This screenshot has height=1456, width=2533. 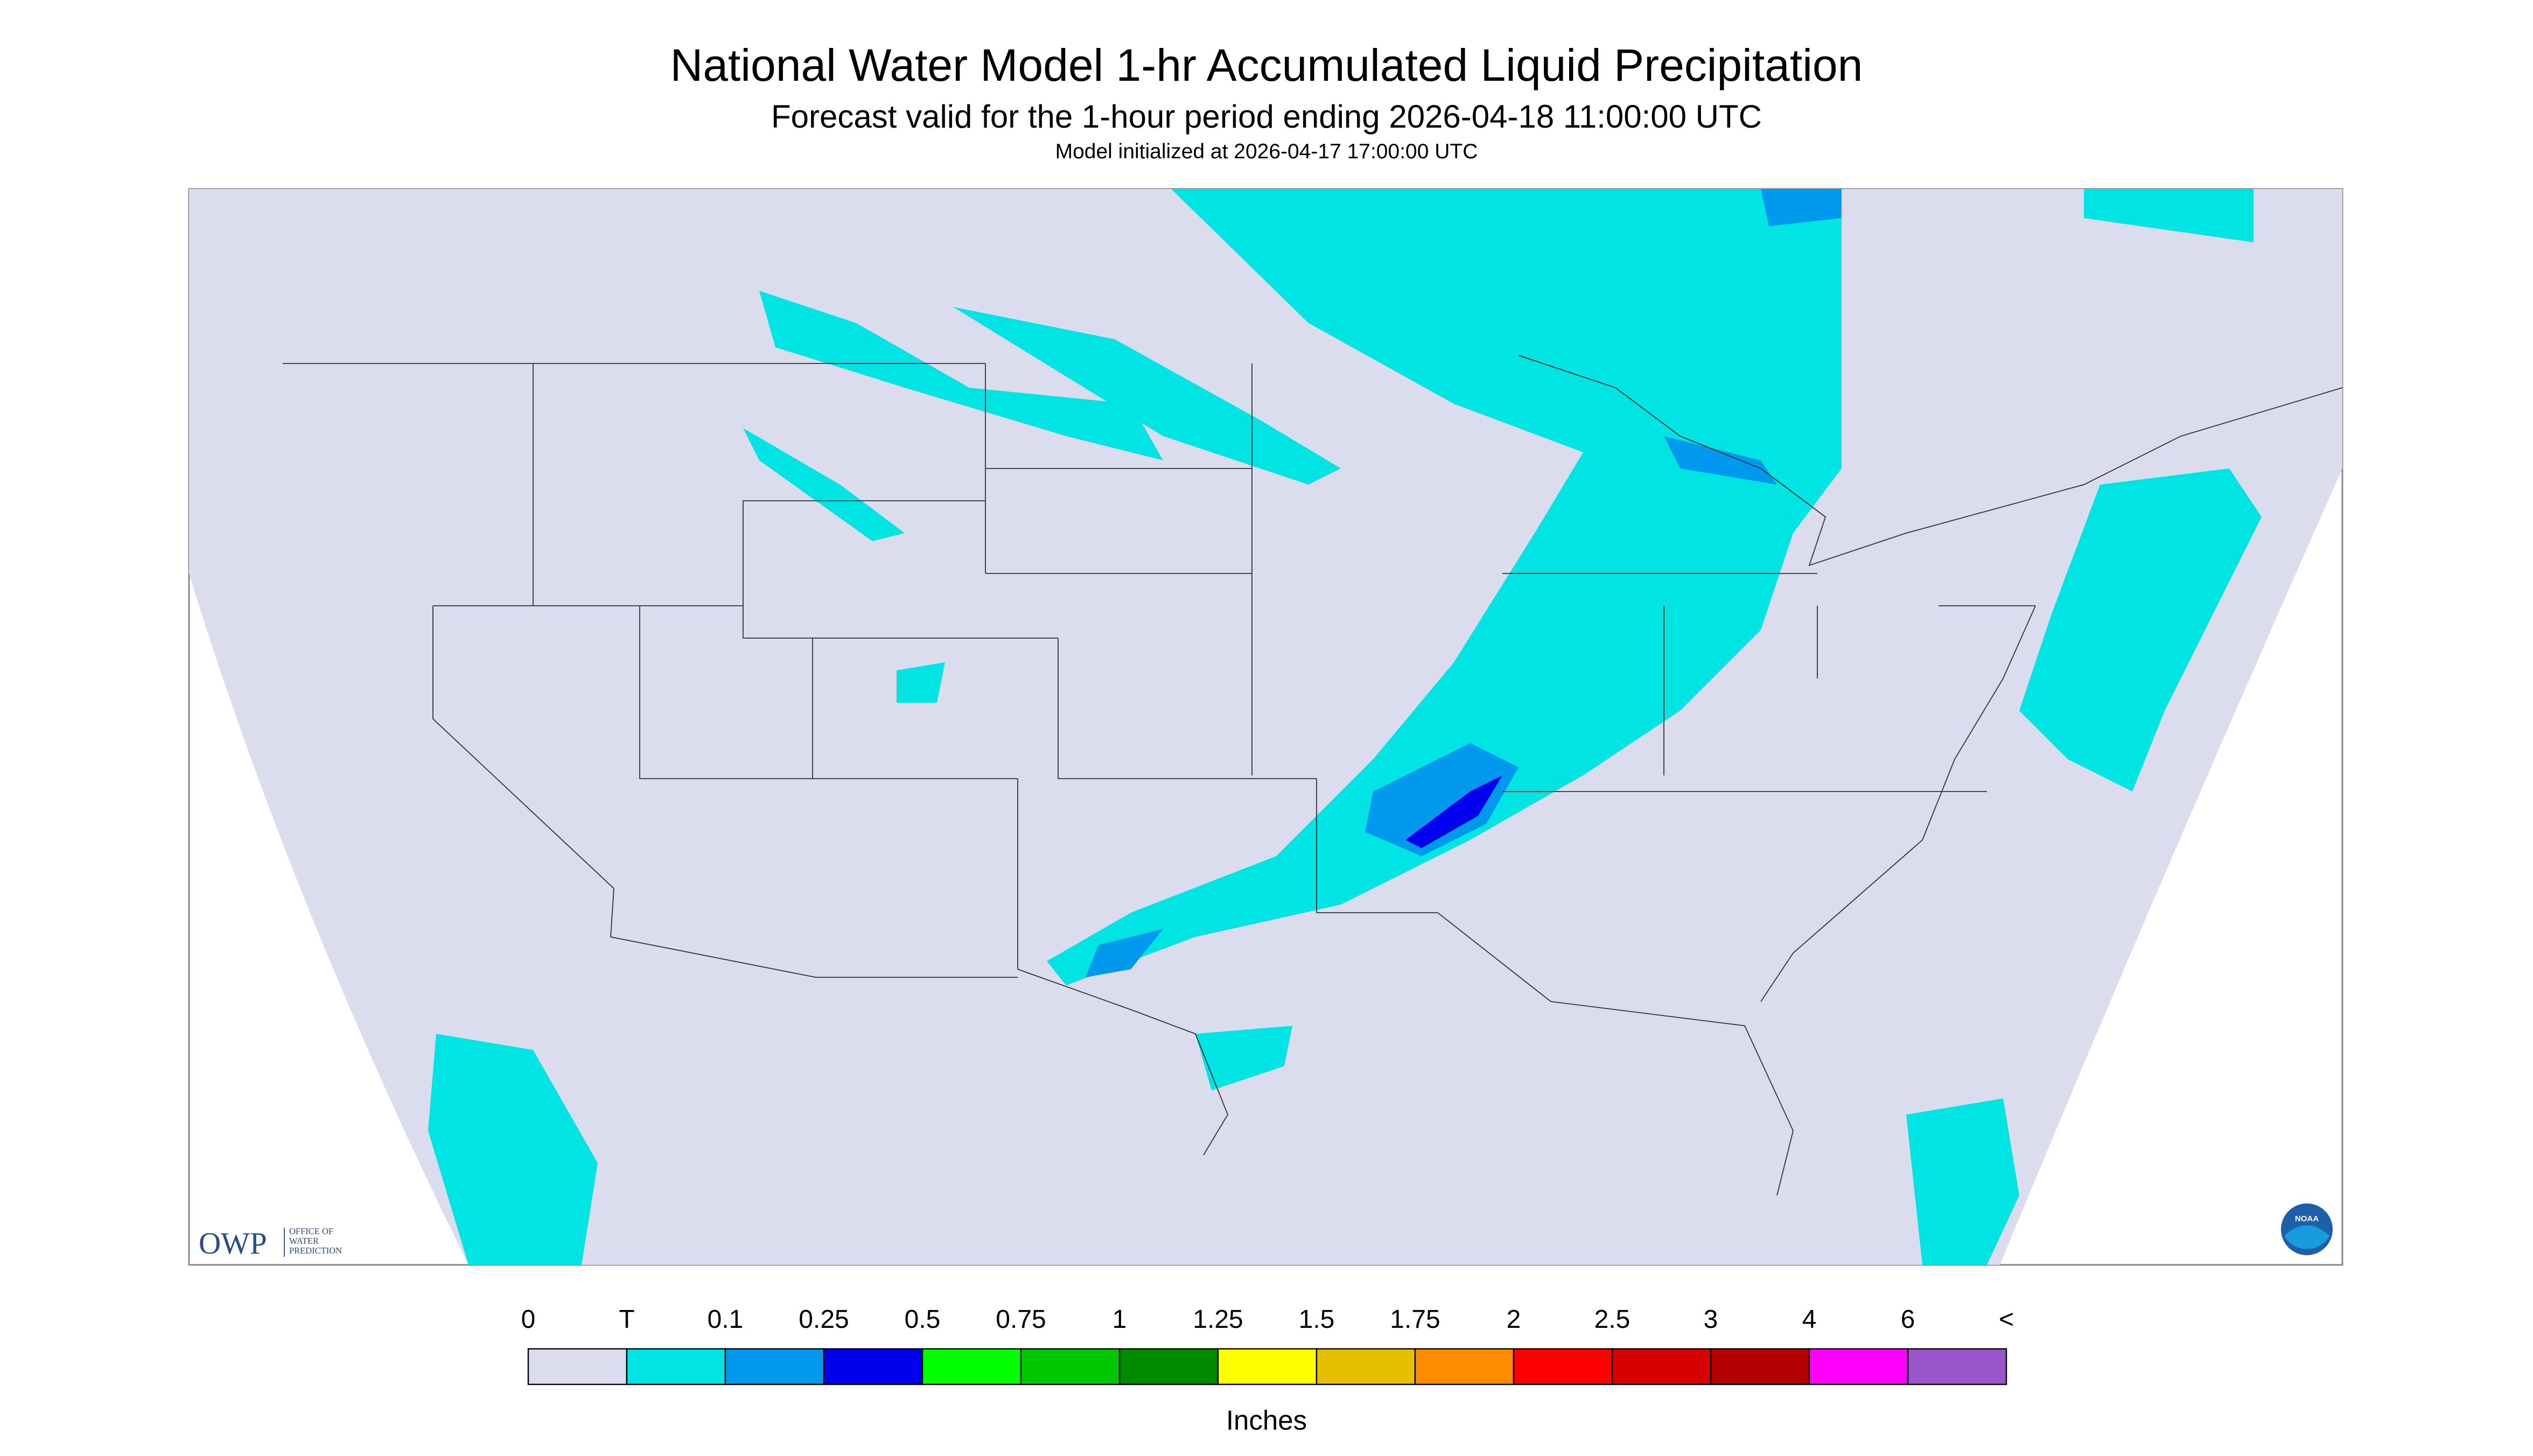 I want to click on legend: 0 T 0.1 0.25 0.5 0.75 1 1.25 1.5 1.75 2 2.5 3 4 6 <, so click(x=1267, y=1345).